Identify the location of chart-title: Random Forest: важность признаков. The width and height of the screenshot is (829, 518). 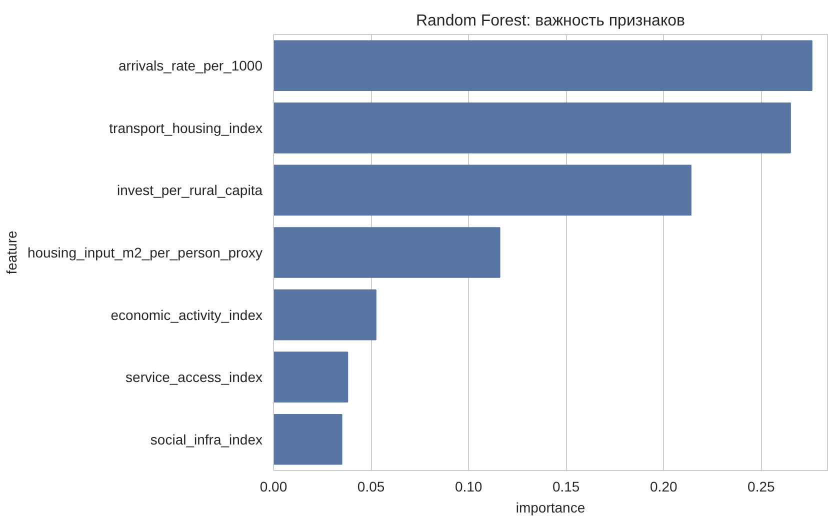
(551, 21).